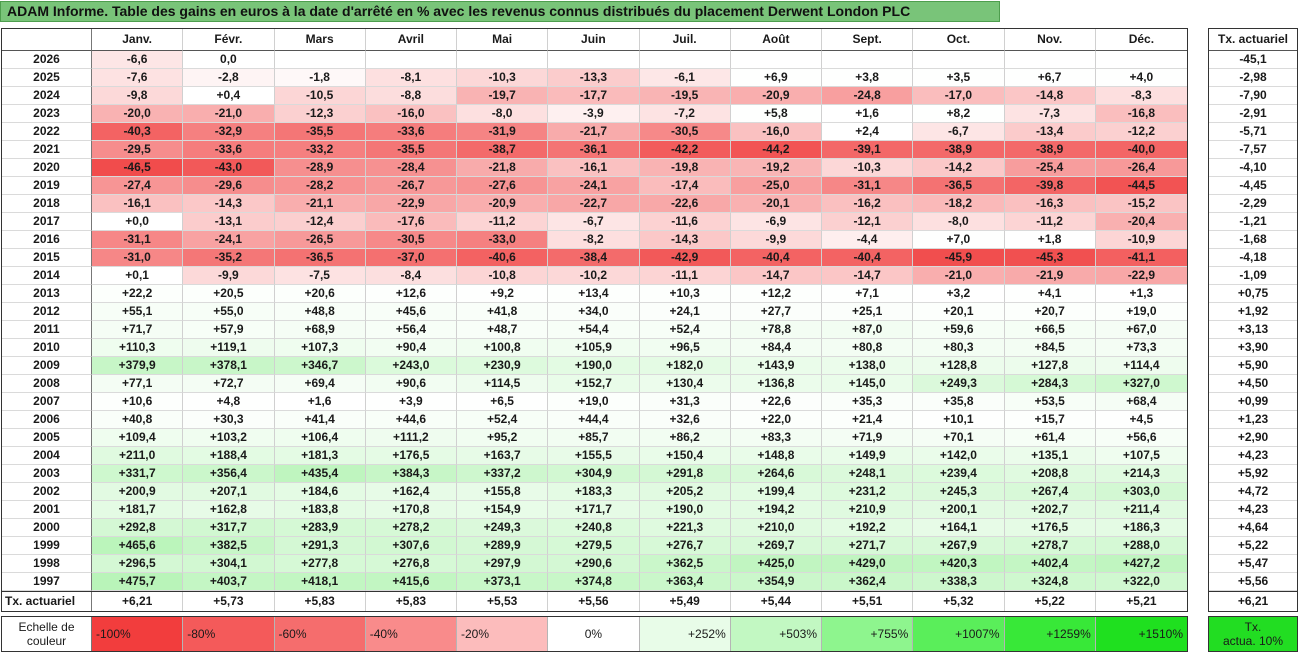 This screenshot has height=653, width=1301. Describe the element at coordinates (959, 276) in the screenshot. I see `gain-cell: -21,0` at that location.